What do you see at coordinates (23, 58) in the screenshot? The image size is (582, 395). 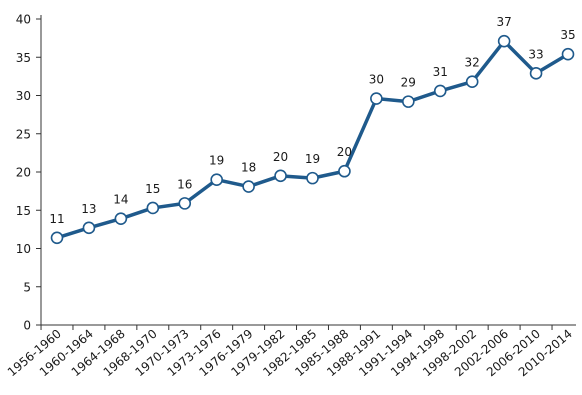 I see `y-tick-label: 35` at bounding box center [23, 58].